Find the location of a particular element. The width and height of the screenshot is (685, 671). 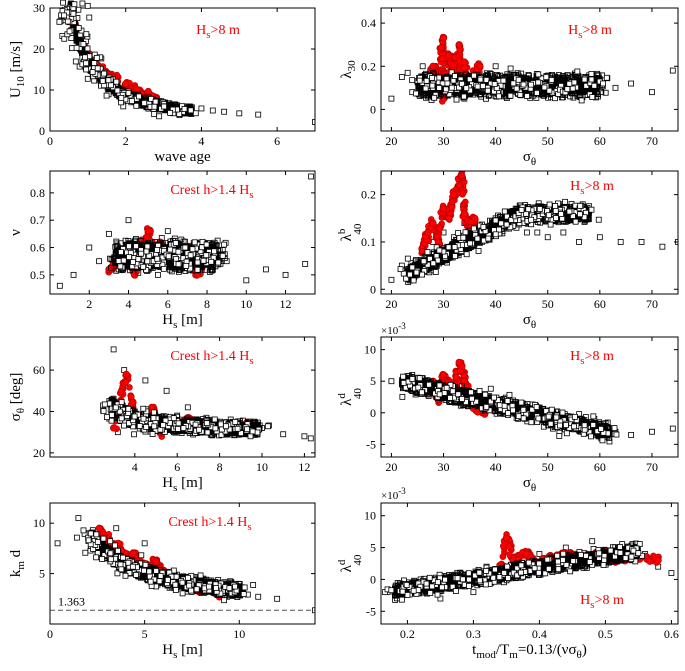

y-axis-label: λ30 is located at coordinates (348, 69).